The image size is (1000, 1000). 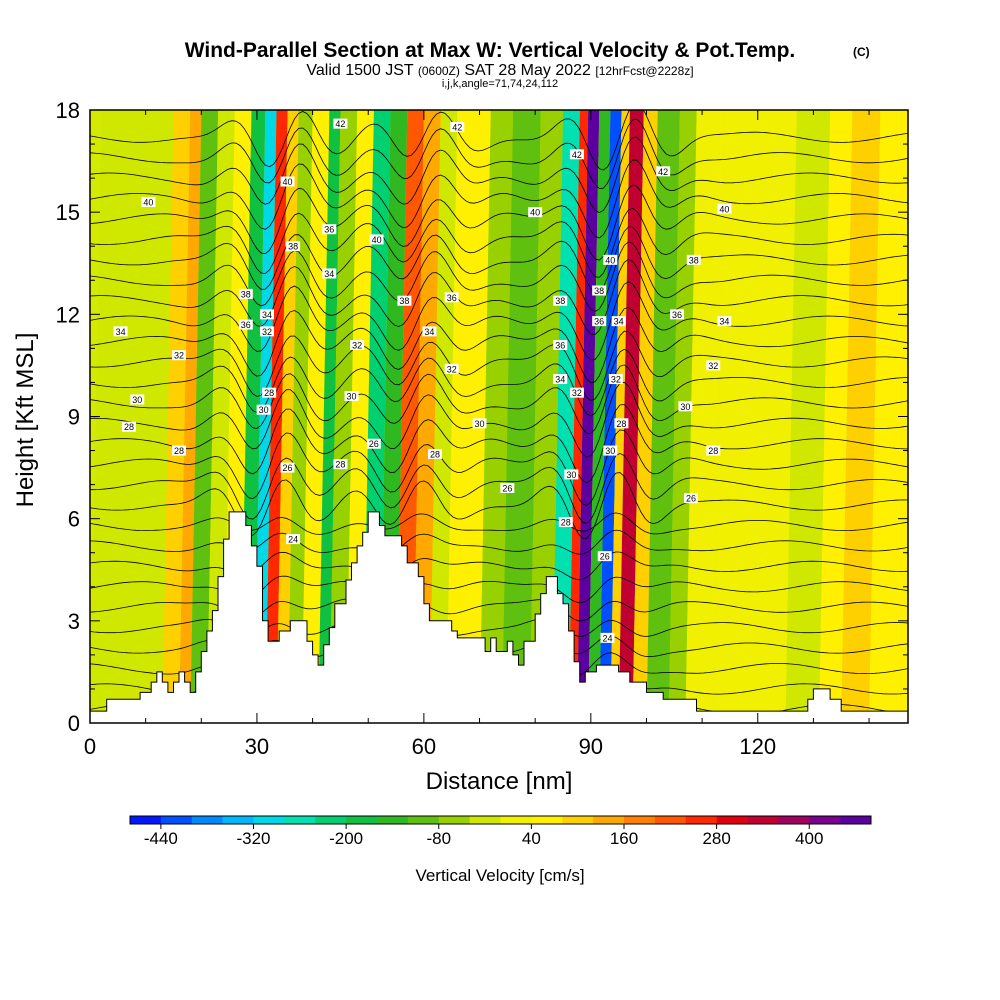 I want to click on colorbar: -440 -320 -200 -80 40 160 280 400, so click(x=500, y=831).